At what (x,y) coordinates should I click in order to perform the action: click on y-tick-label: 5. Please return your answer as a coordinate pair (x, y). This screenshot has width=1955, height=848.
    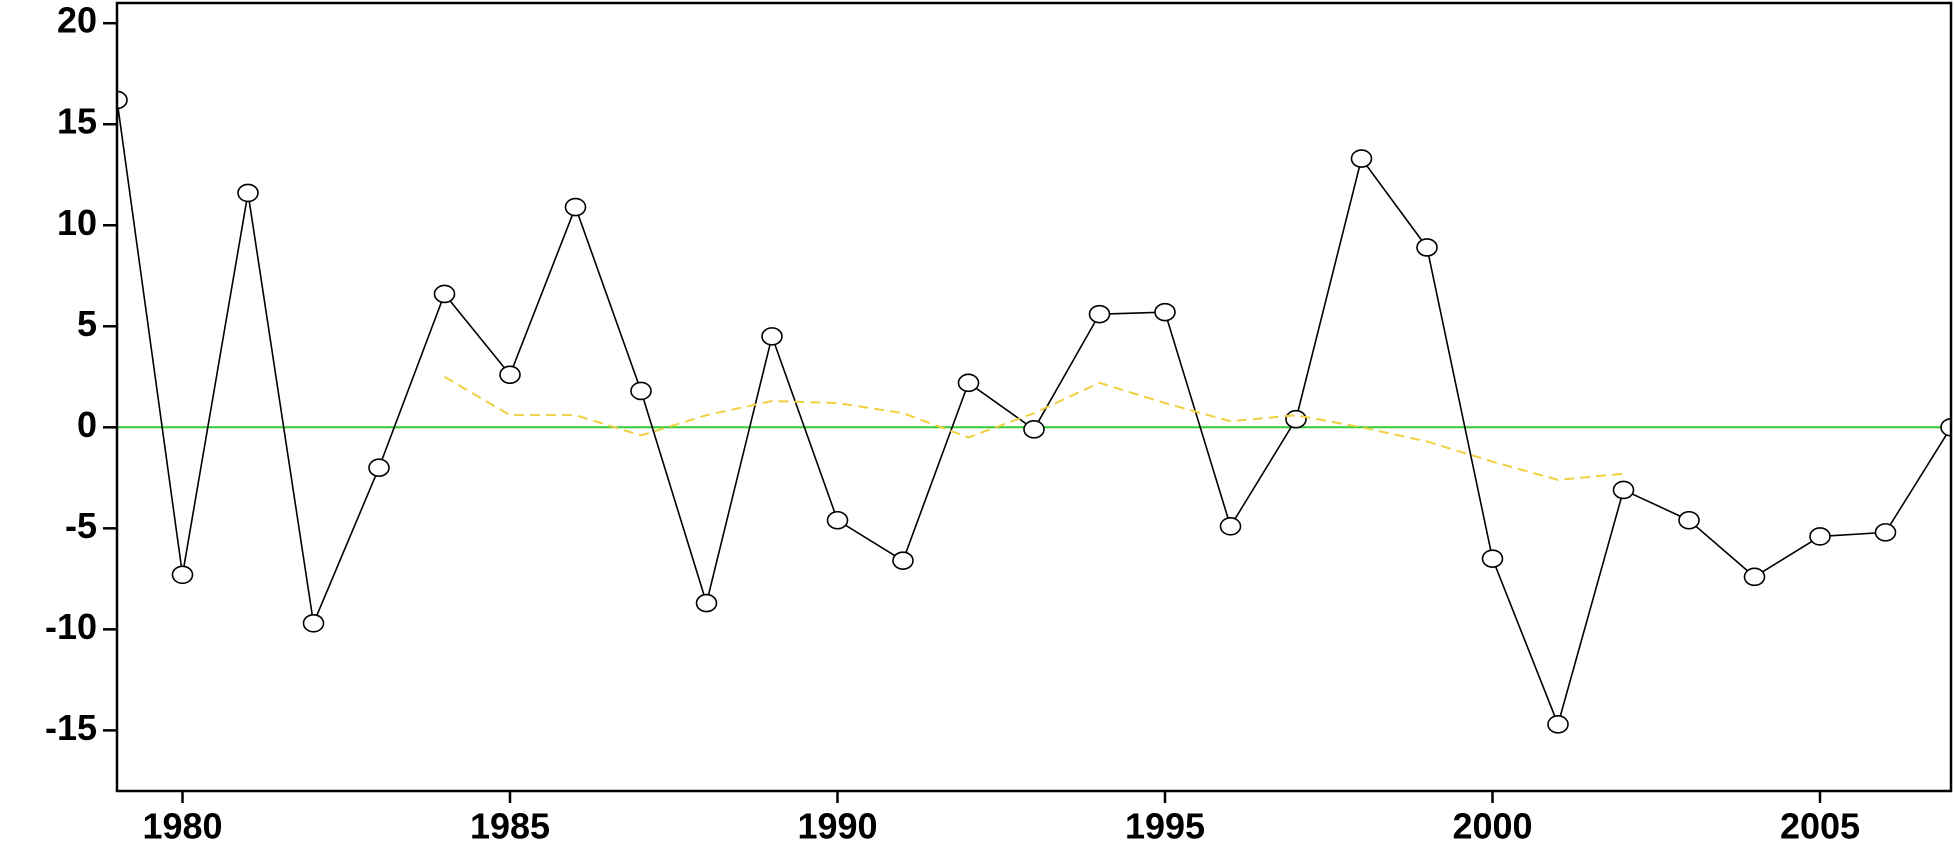
    Looking at the image, I should click on (87, 323).